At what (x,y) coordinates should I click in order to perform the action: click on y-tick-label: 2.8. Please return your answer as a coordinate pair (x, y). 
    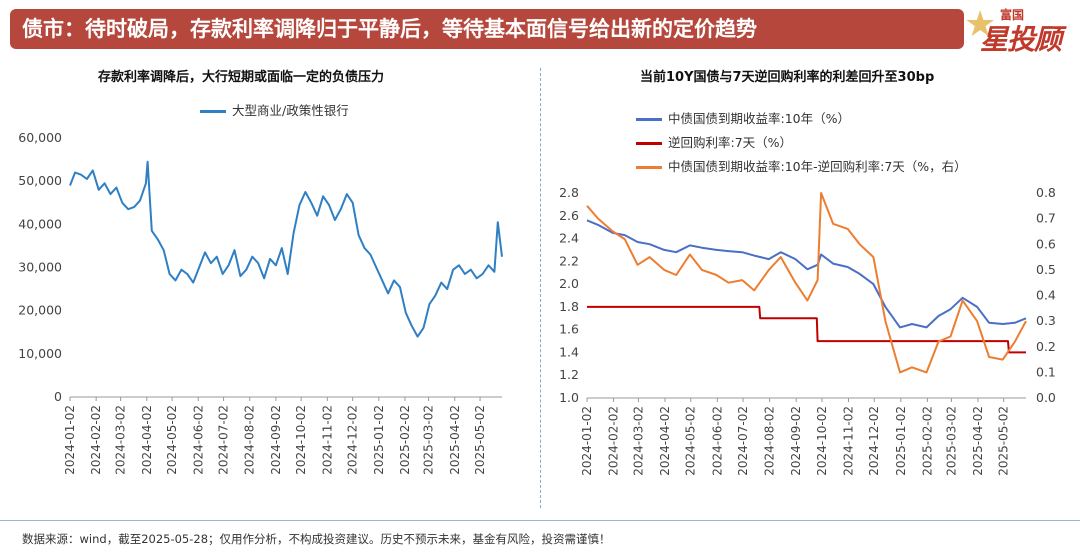
    Looking at the image, I should click on (569, 192).